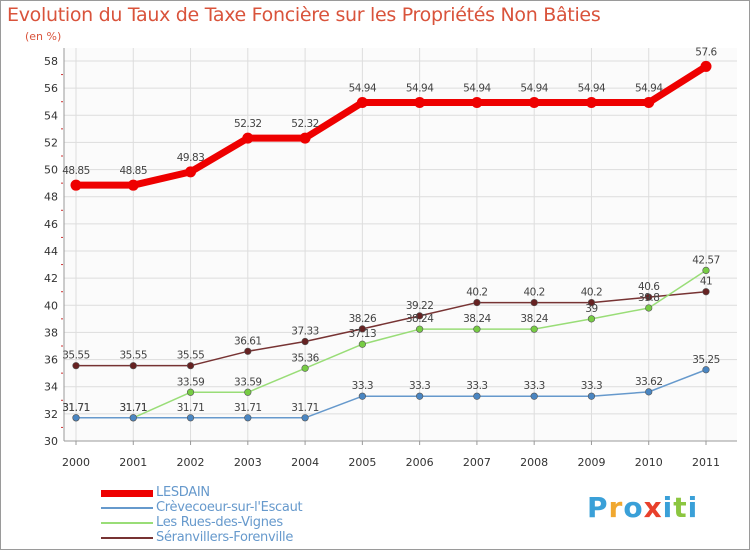 The height and width of the screenshot is (550, 750). Describe the element at coordinates (706, 360) in the screenshot. I see `data-label: 35.25` at that location.